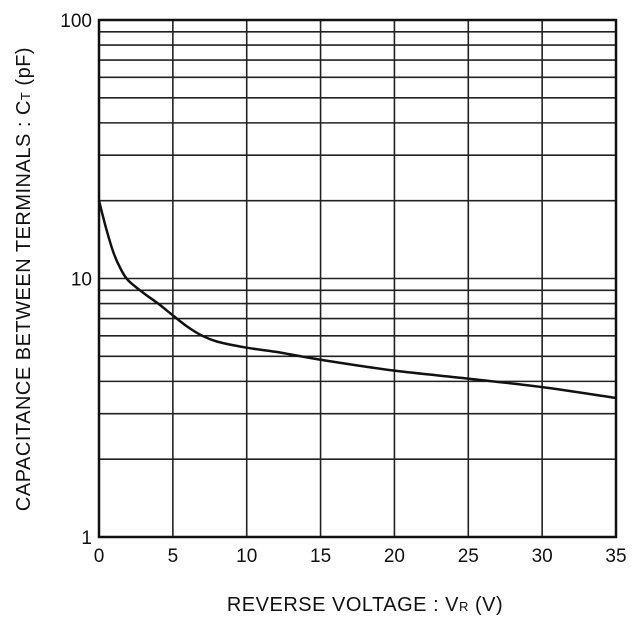  I want to click on x-tick-label: 10, so click(246, 556).